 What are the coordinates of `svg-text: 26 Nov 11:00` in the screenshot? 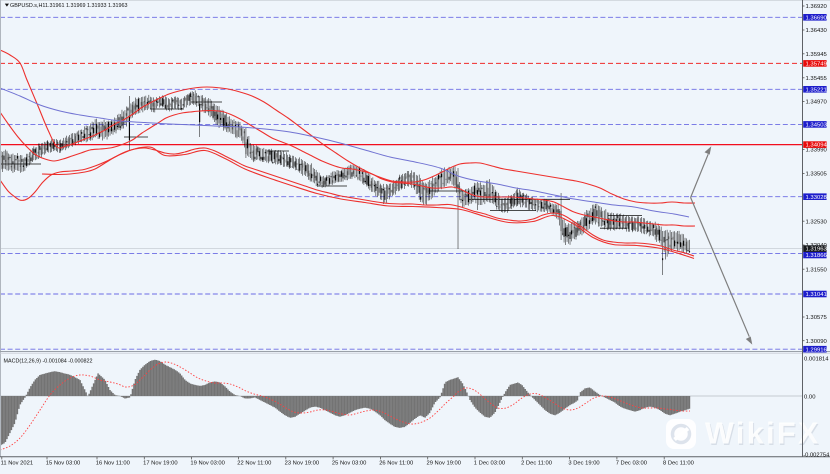 It's located at (396, 463).